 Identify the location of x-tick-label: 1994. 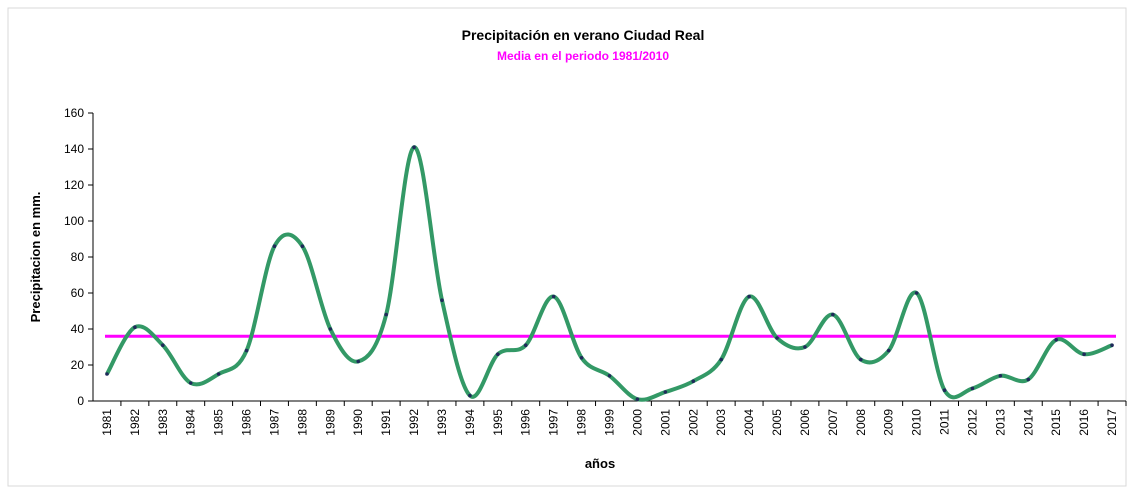
(470, 422).